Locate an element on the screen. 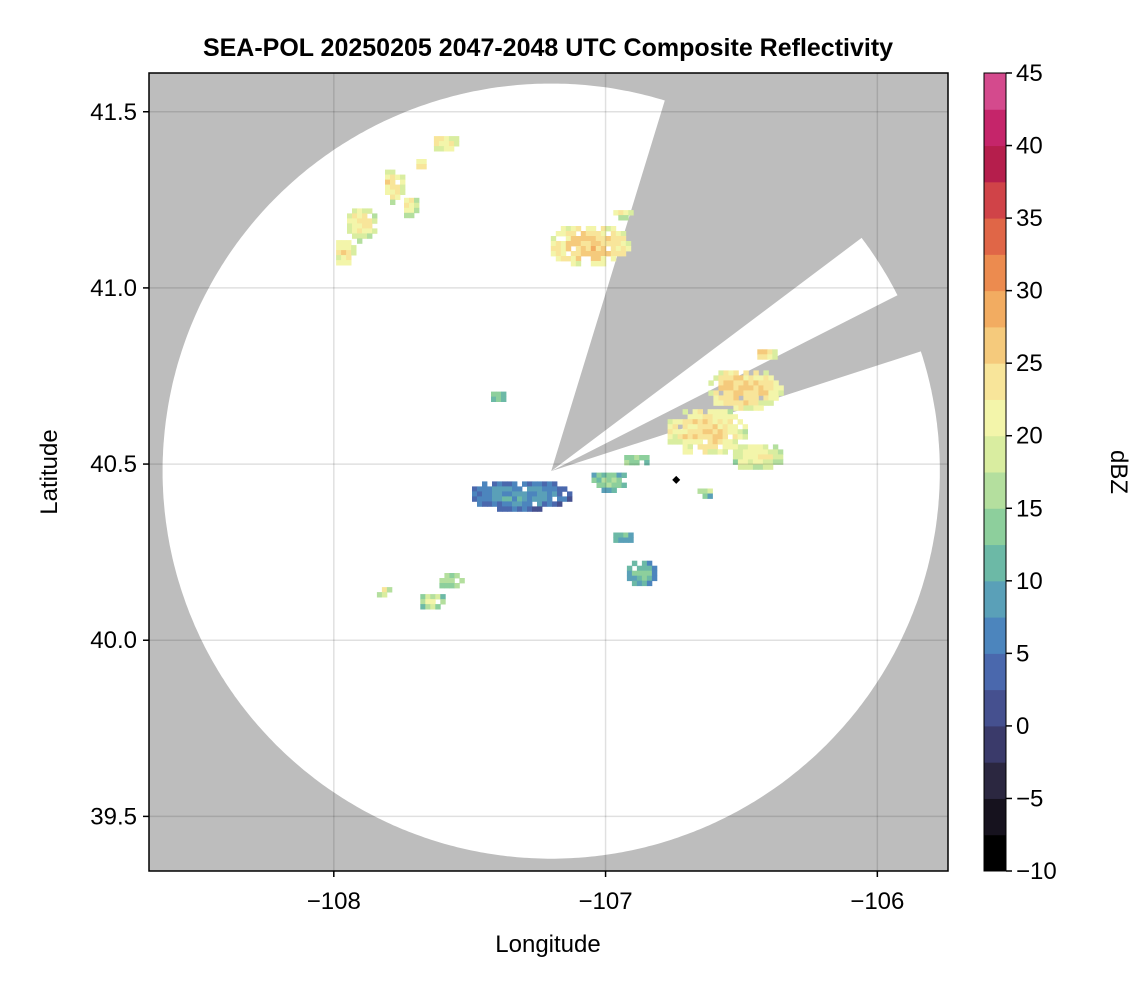  x-axis-ticks: −108 −107 −106 is located at coordinates (605, 893).